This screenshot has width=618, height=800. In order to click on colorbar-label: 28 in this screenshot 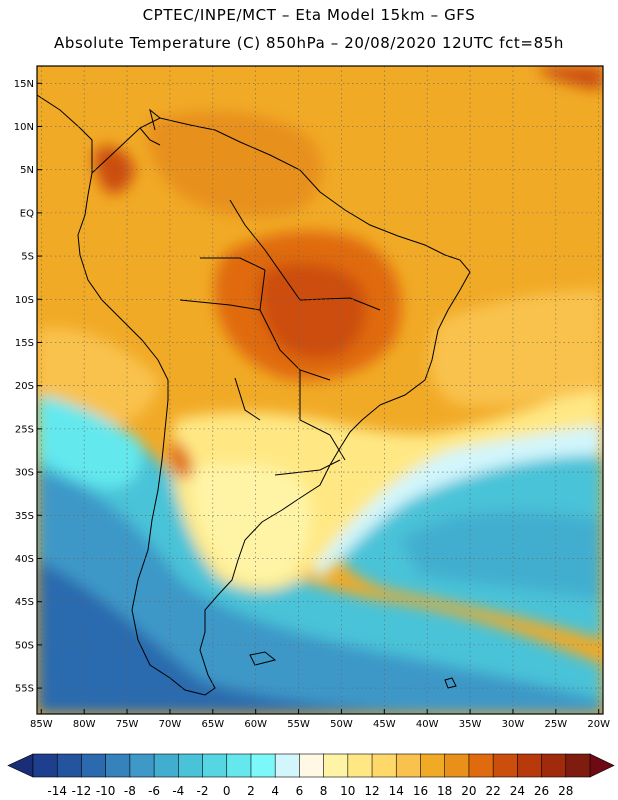, I will do `click(565, 791)`.